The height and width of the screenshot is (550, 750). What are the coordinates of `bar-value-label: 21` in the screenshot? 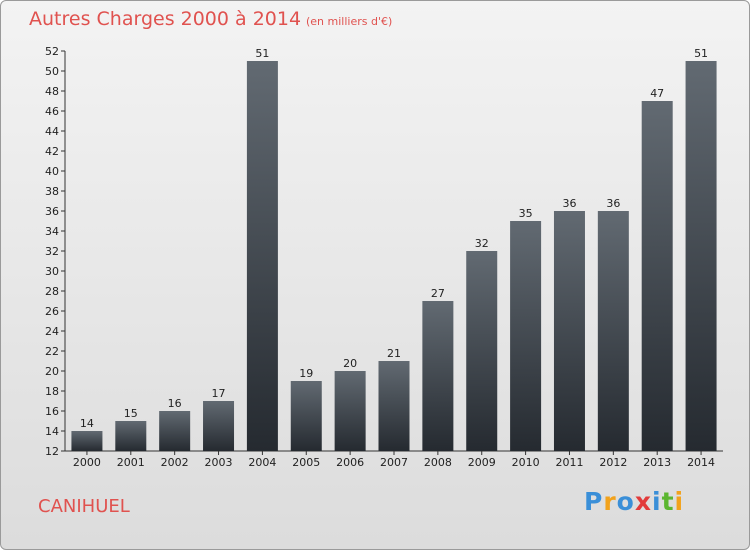 It's located at (394, 353).